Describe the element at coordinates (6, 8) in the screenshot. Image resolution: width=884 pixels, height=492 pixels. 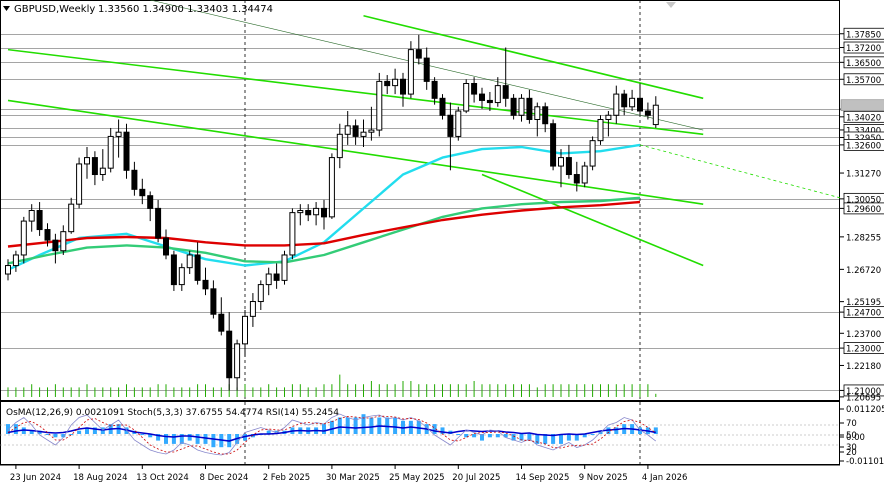
I see `collapse-triangle-icon` at that location.